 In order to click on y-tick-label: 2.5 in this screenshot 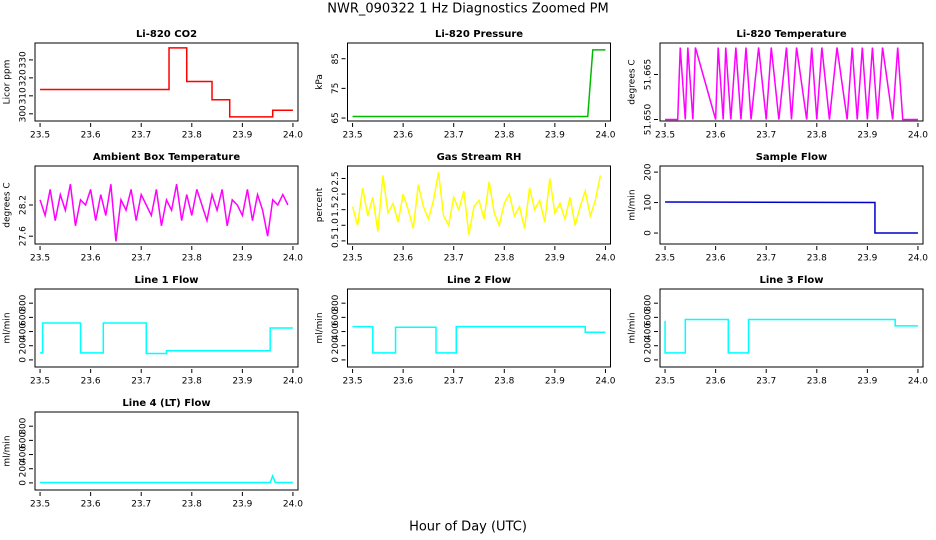, I will do `click(336, 178)`.